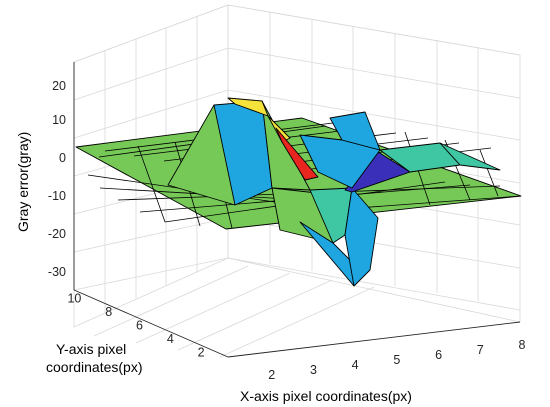  I want to click on y-tick-labels: 2 4 6 8 10, so click(135, 326).